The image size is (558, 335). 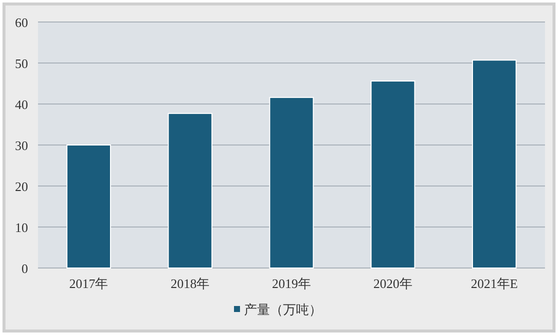 I want to click on y-tick-label: 60, so click(x=21, y=22).